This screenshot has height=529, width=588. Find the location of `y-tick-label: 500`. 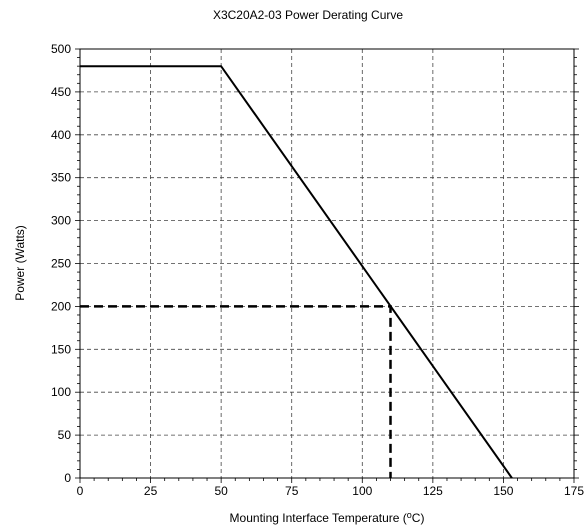

y-tick-label: 500 is located at coordinates (61, 49).